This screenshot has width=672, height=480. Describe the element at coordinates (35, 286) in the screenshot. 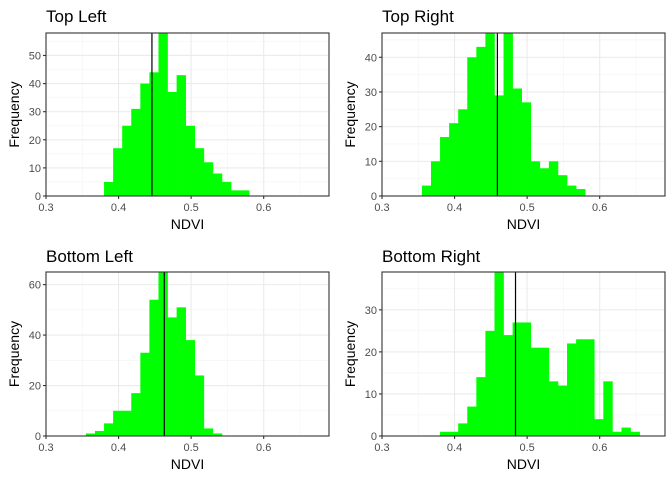

I see `y-tick-label: 60` at that location.